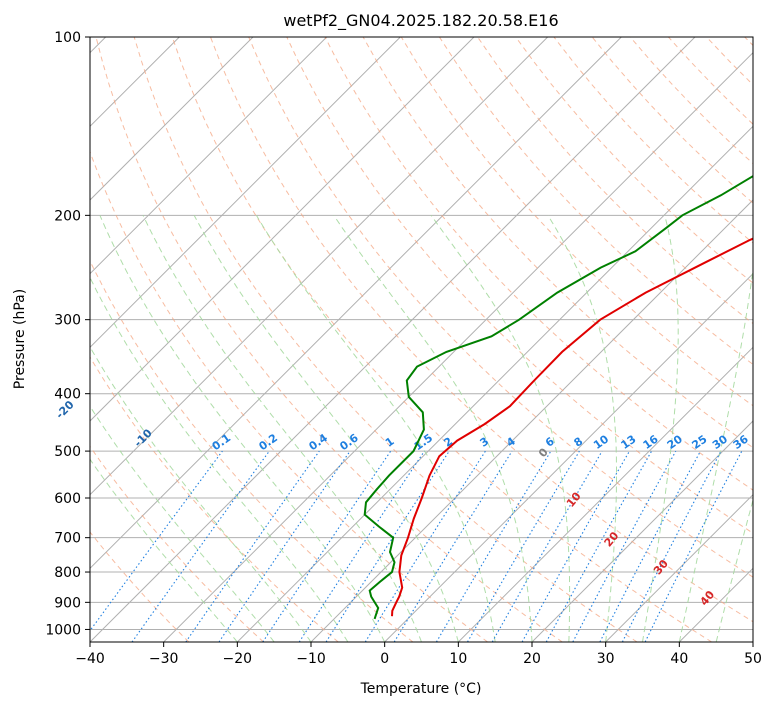  Describe the element at coordinates (67, 334) in the screenshot. I see `y-axis: 1000 900 800 700 600 500 400 300 200 100` at that location.